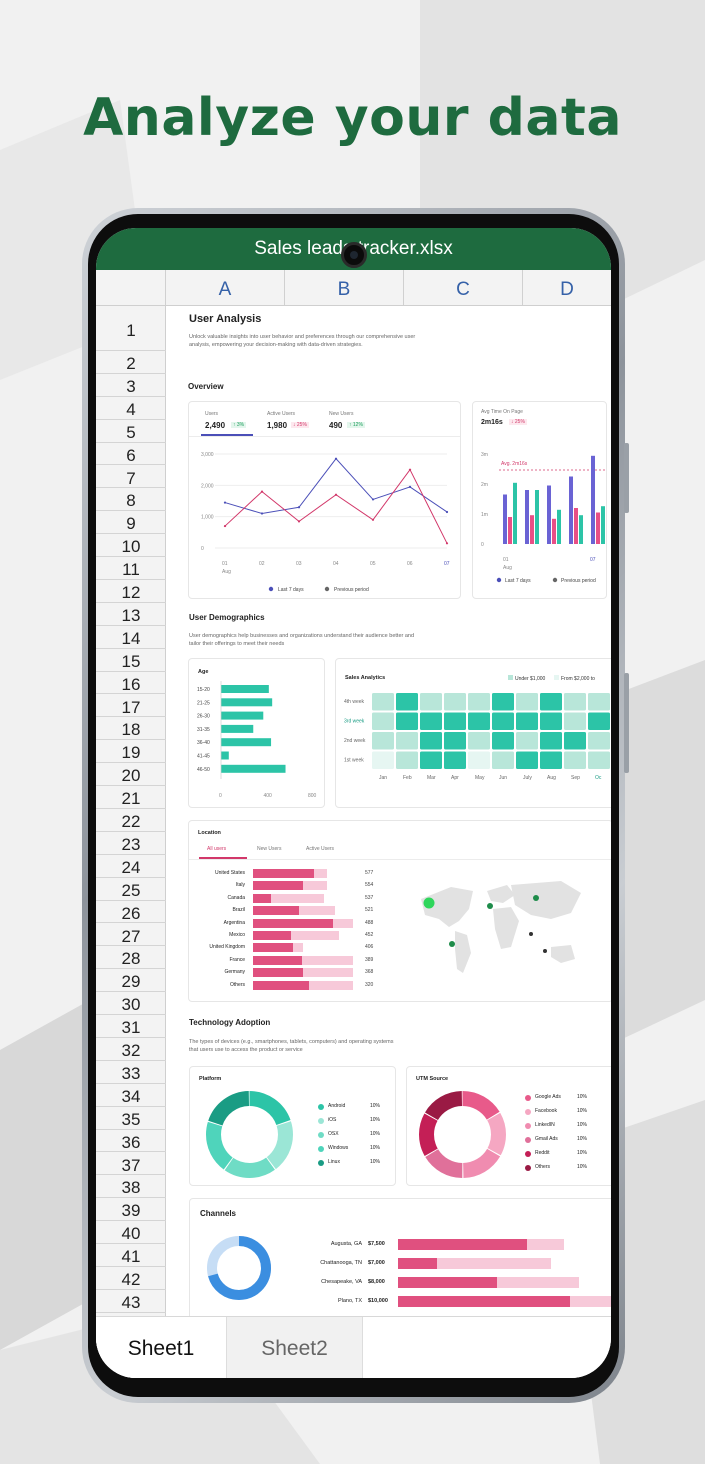 Image resolution: width=705 pixels, height=1464 pixels. What do you see at coordinates (281, 985) in the screenshot?
I see `location-bar-primary` at bounding box center [281, 985].